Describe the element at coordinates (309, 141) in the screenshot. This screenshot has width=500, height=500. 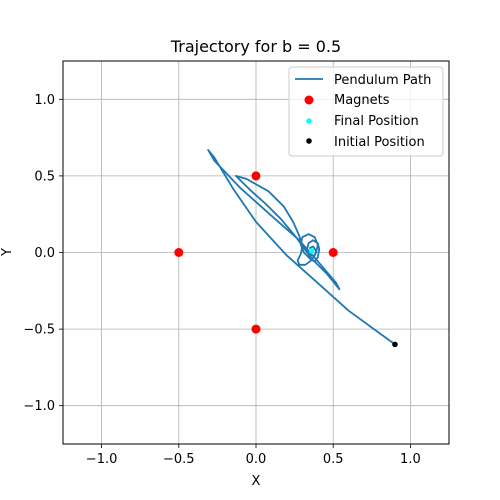
I see `legend-swatch-initial-position` at that location.